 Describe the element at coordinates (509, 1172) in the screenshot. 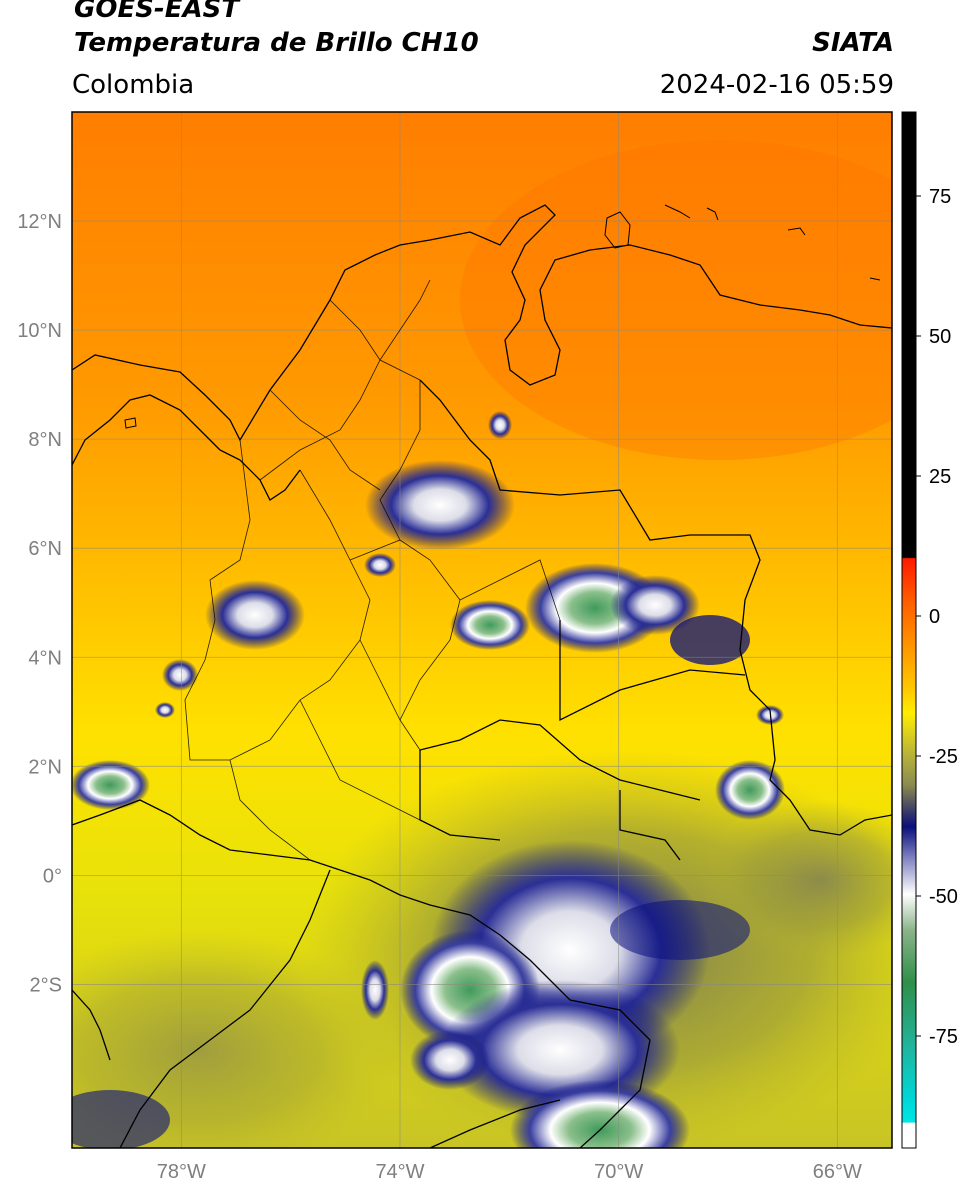

I see `longitude-labels: 78°W 74°W 70°W 66°W` at that location.